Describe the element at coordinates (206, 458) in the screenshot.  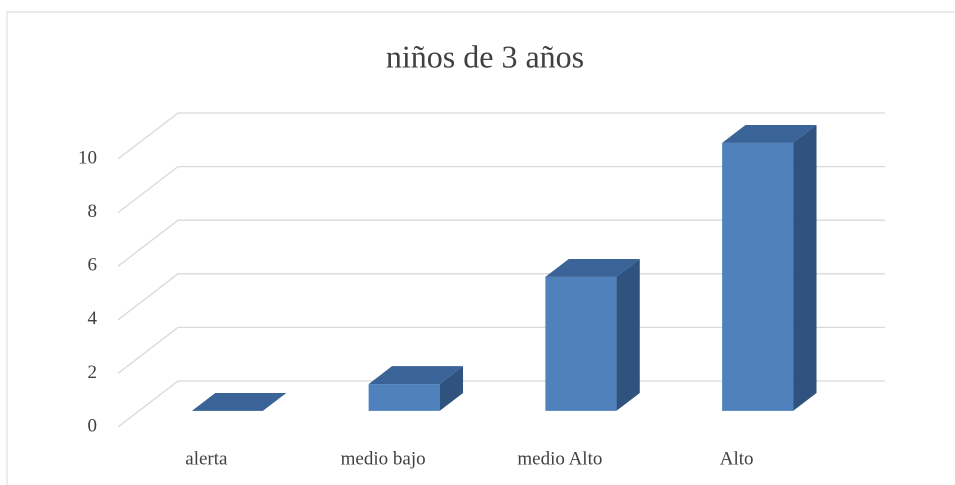
I see `x-tick-label: alerta` at that location.